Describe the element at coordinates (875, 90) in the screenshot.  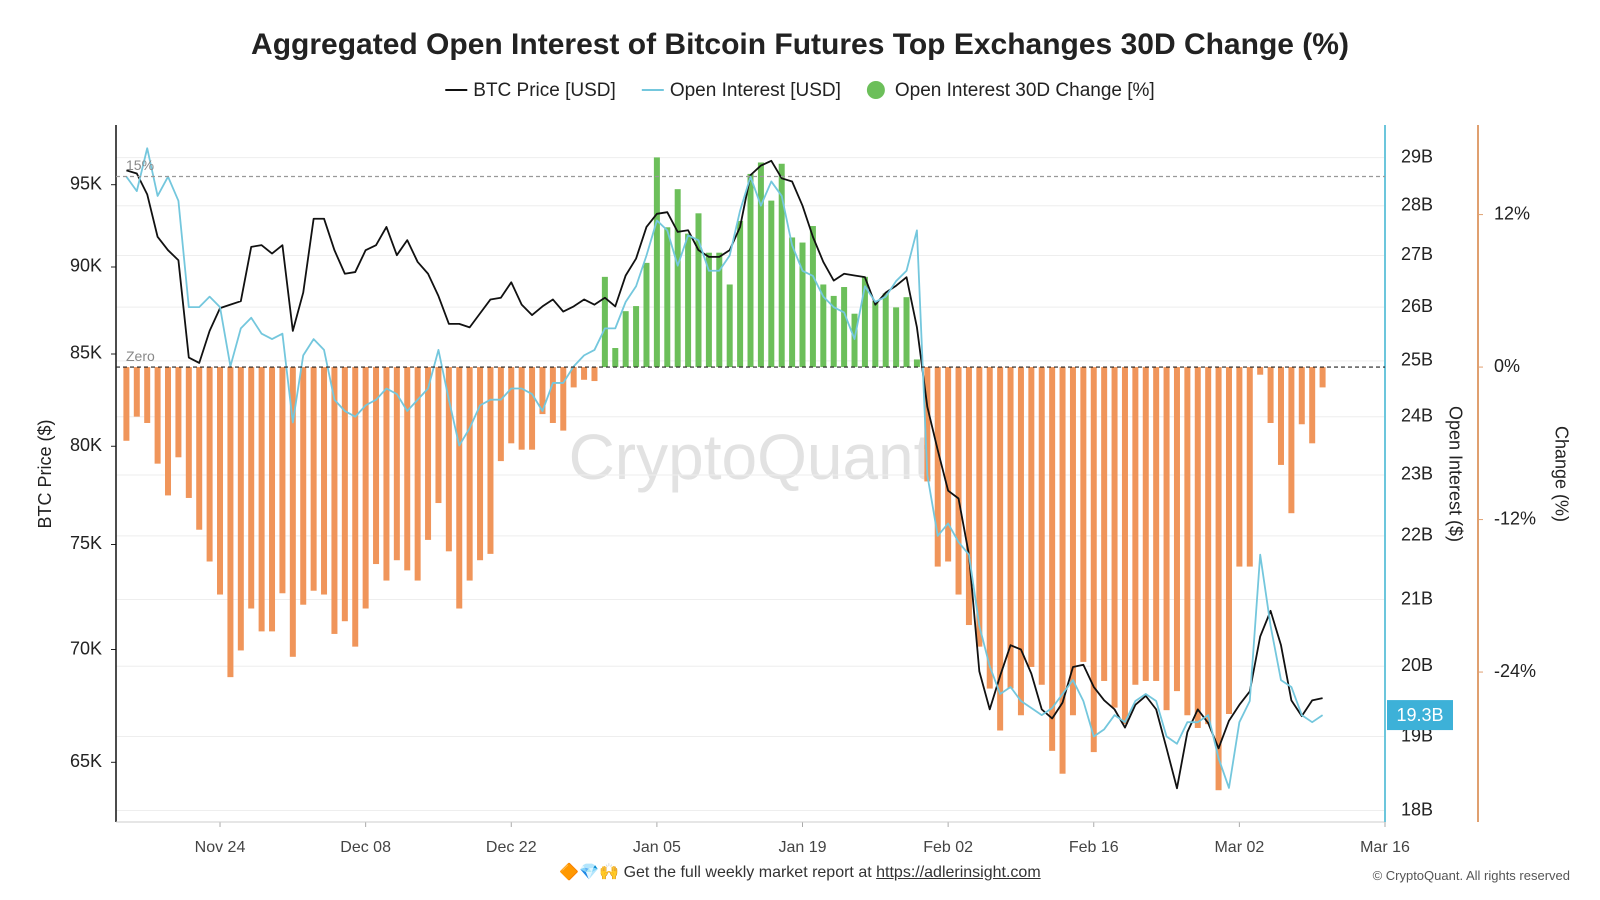
I see `legend-swatch` at that location.